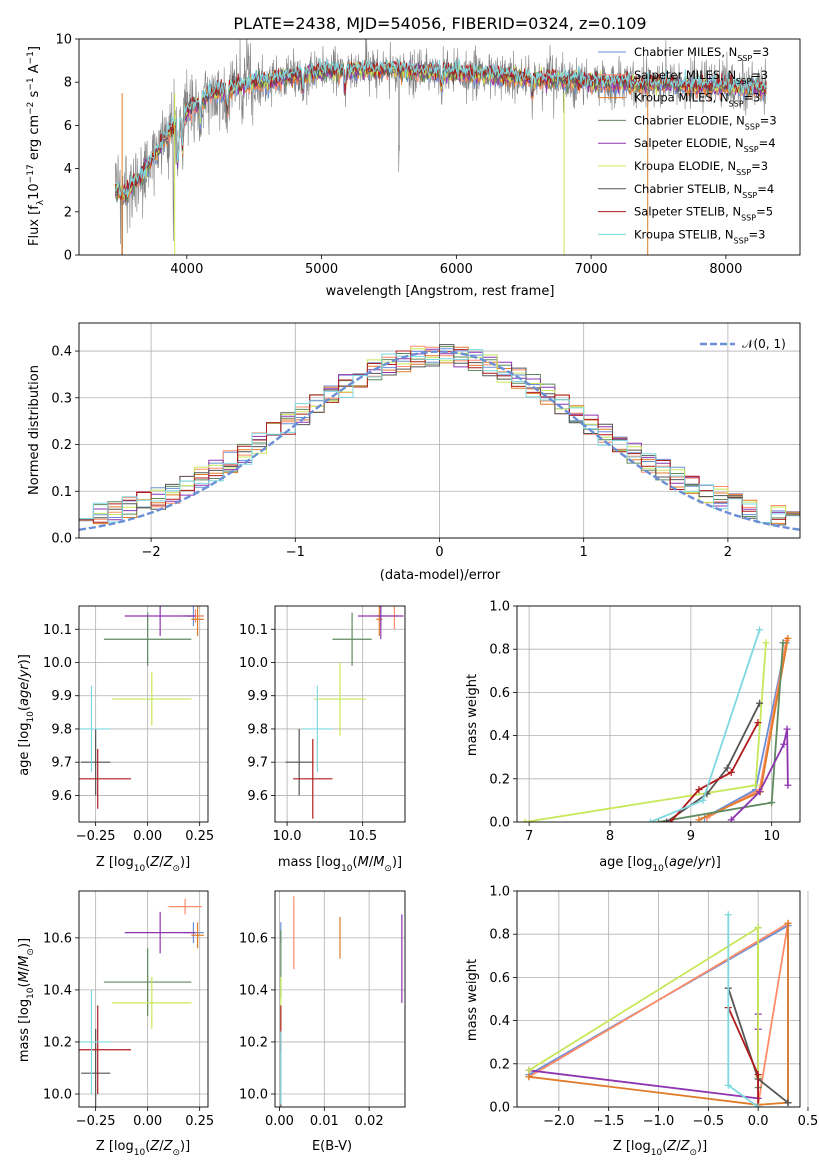 The height and width of the screenshot is (1170, 819). What do you see at coordinates (324, 1121) in the screenshot?
I see `x-tick-label: 0.01` at bounding box center [324, 1121].